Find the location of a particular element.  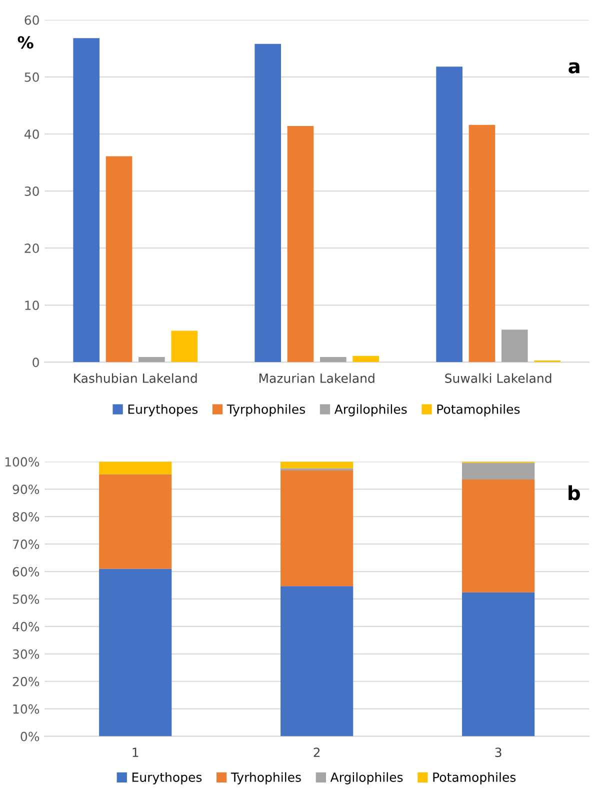

x-tick-label: Mazurian Lakeland is located at coordinates (316, 378).